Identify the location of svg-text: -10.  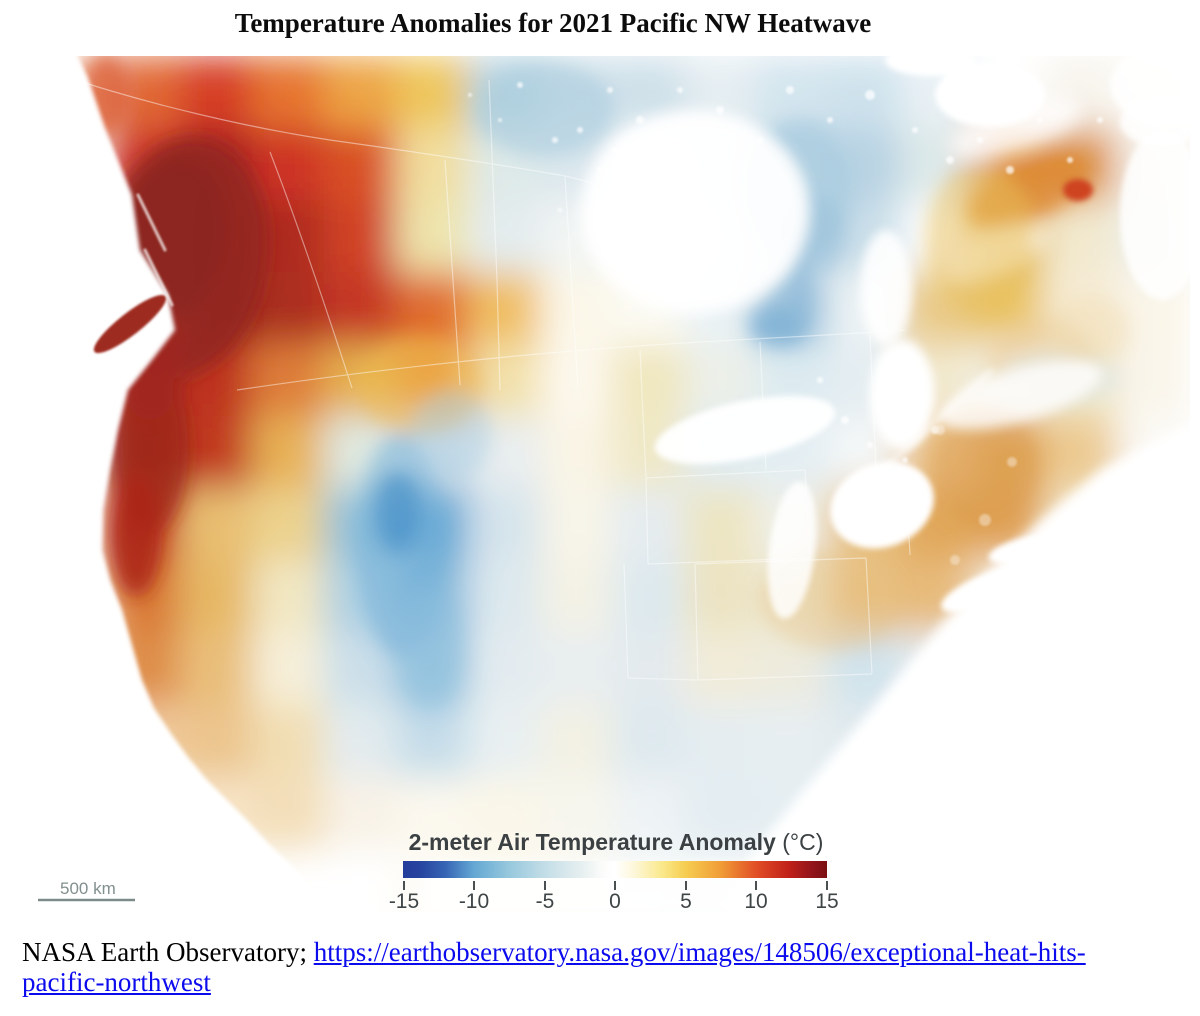
(474, 901).